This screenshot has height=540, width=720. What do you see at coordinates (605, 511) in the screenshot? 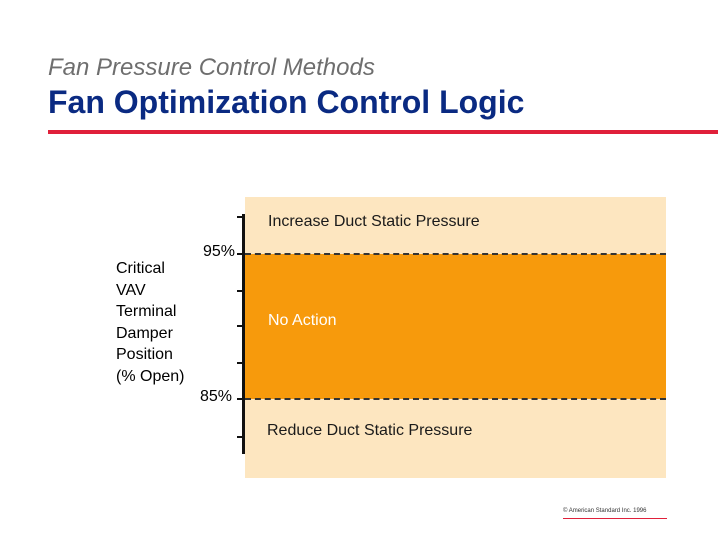
I see `copyright-text: © American Standard Inc. 1996` at bounding box center [605, 511].